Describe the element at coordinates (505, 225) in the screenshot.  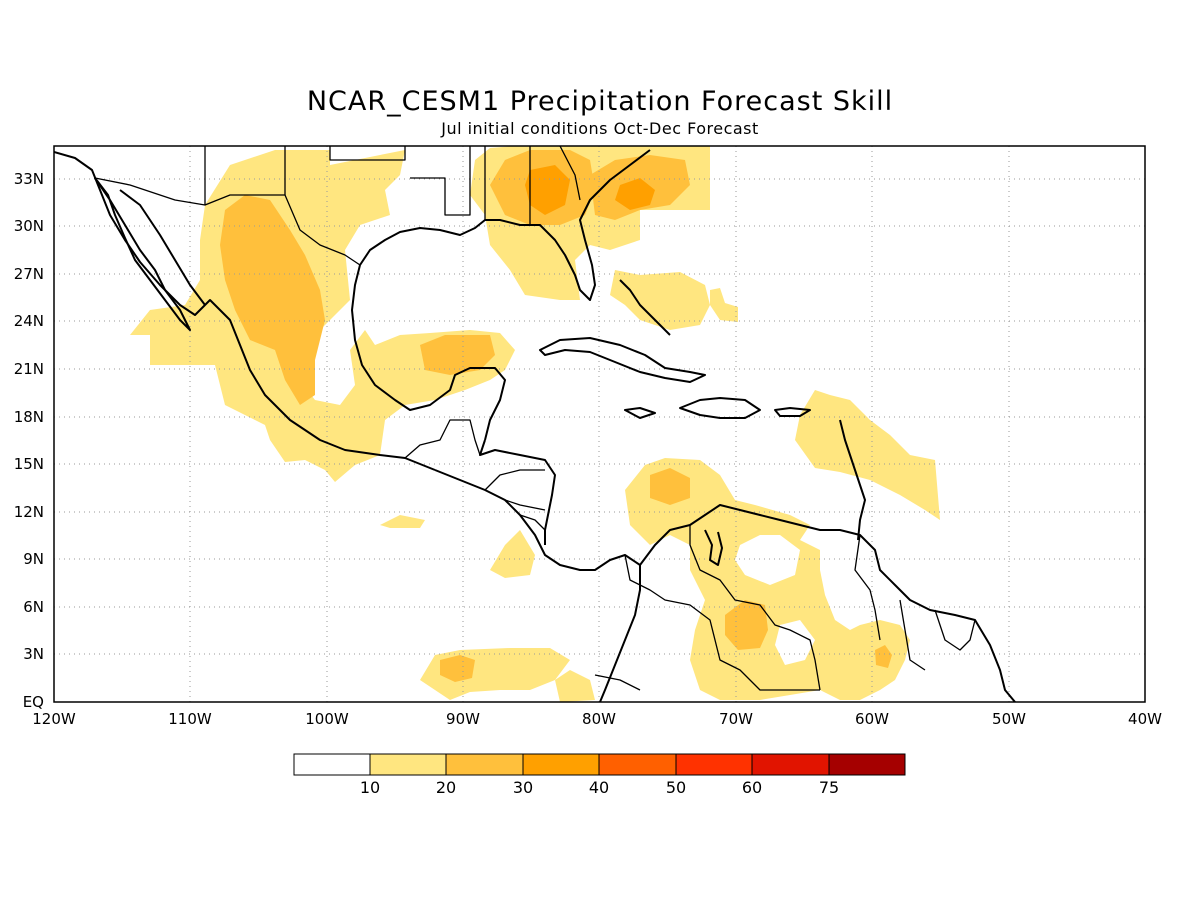
I see `coast-texas-louisiana` at that location.